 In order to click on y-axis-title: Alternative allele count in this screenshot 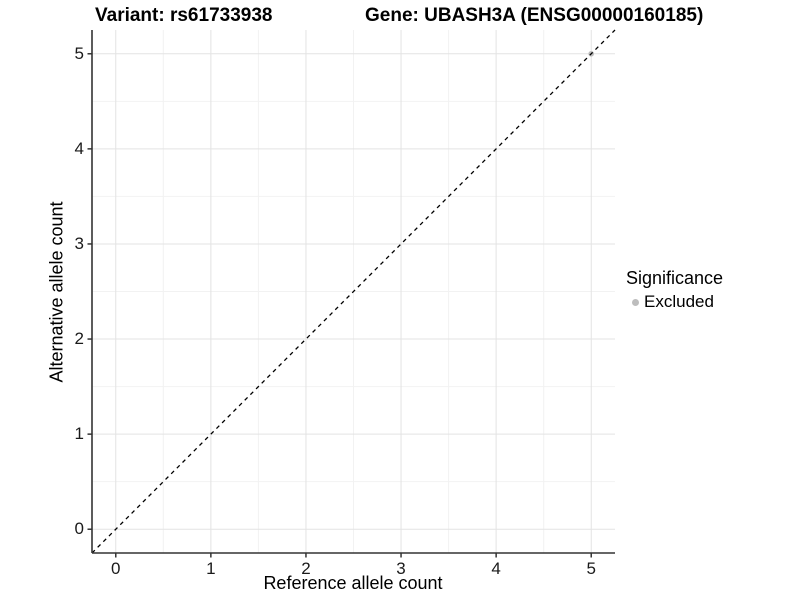, I will do `click(56, 292)`.